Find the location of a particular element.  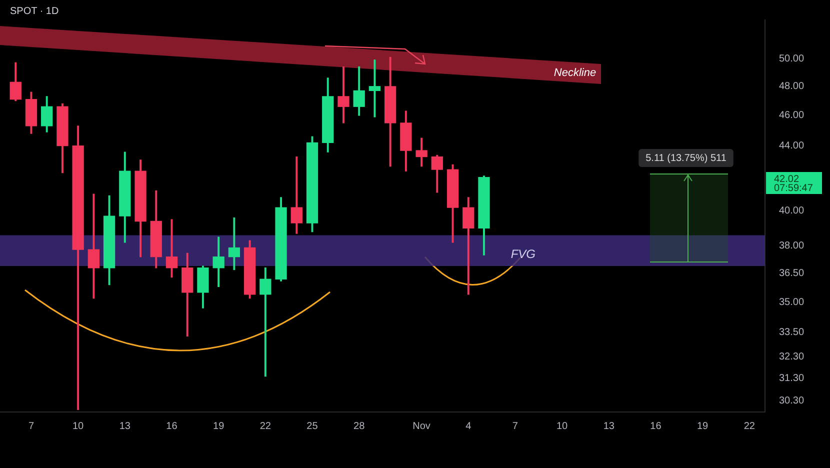

y-tick-label: 32.30 is located at coordinates (791, 357).